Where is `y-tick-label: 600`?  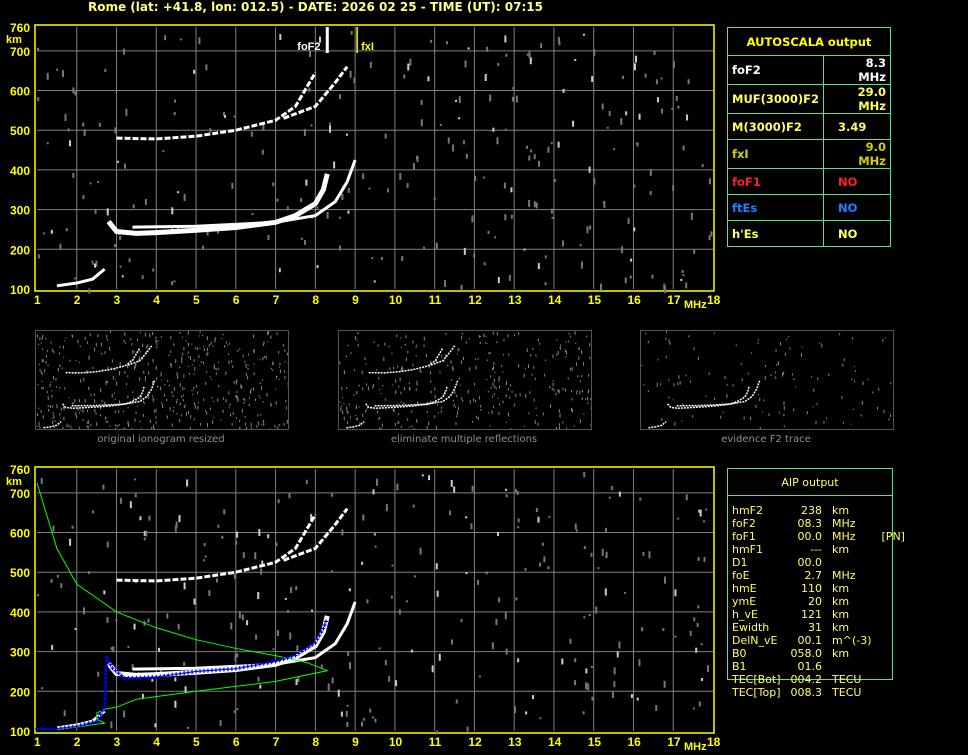 y-tick-label: 600 is located at coordinates (20, 534).